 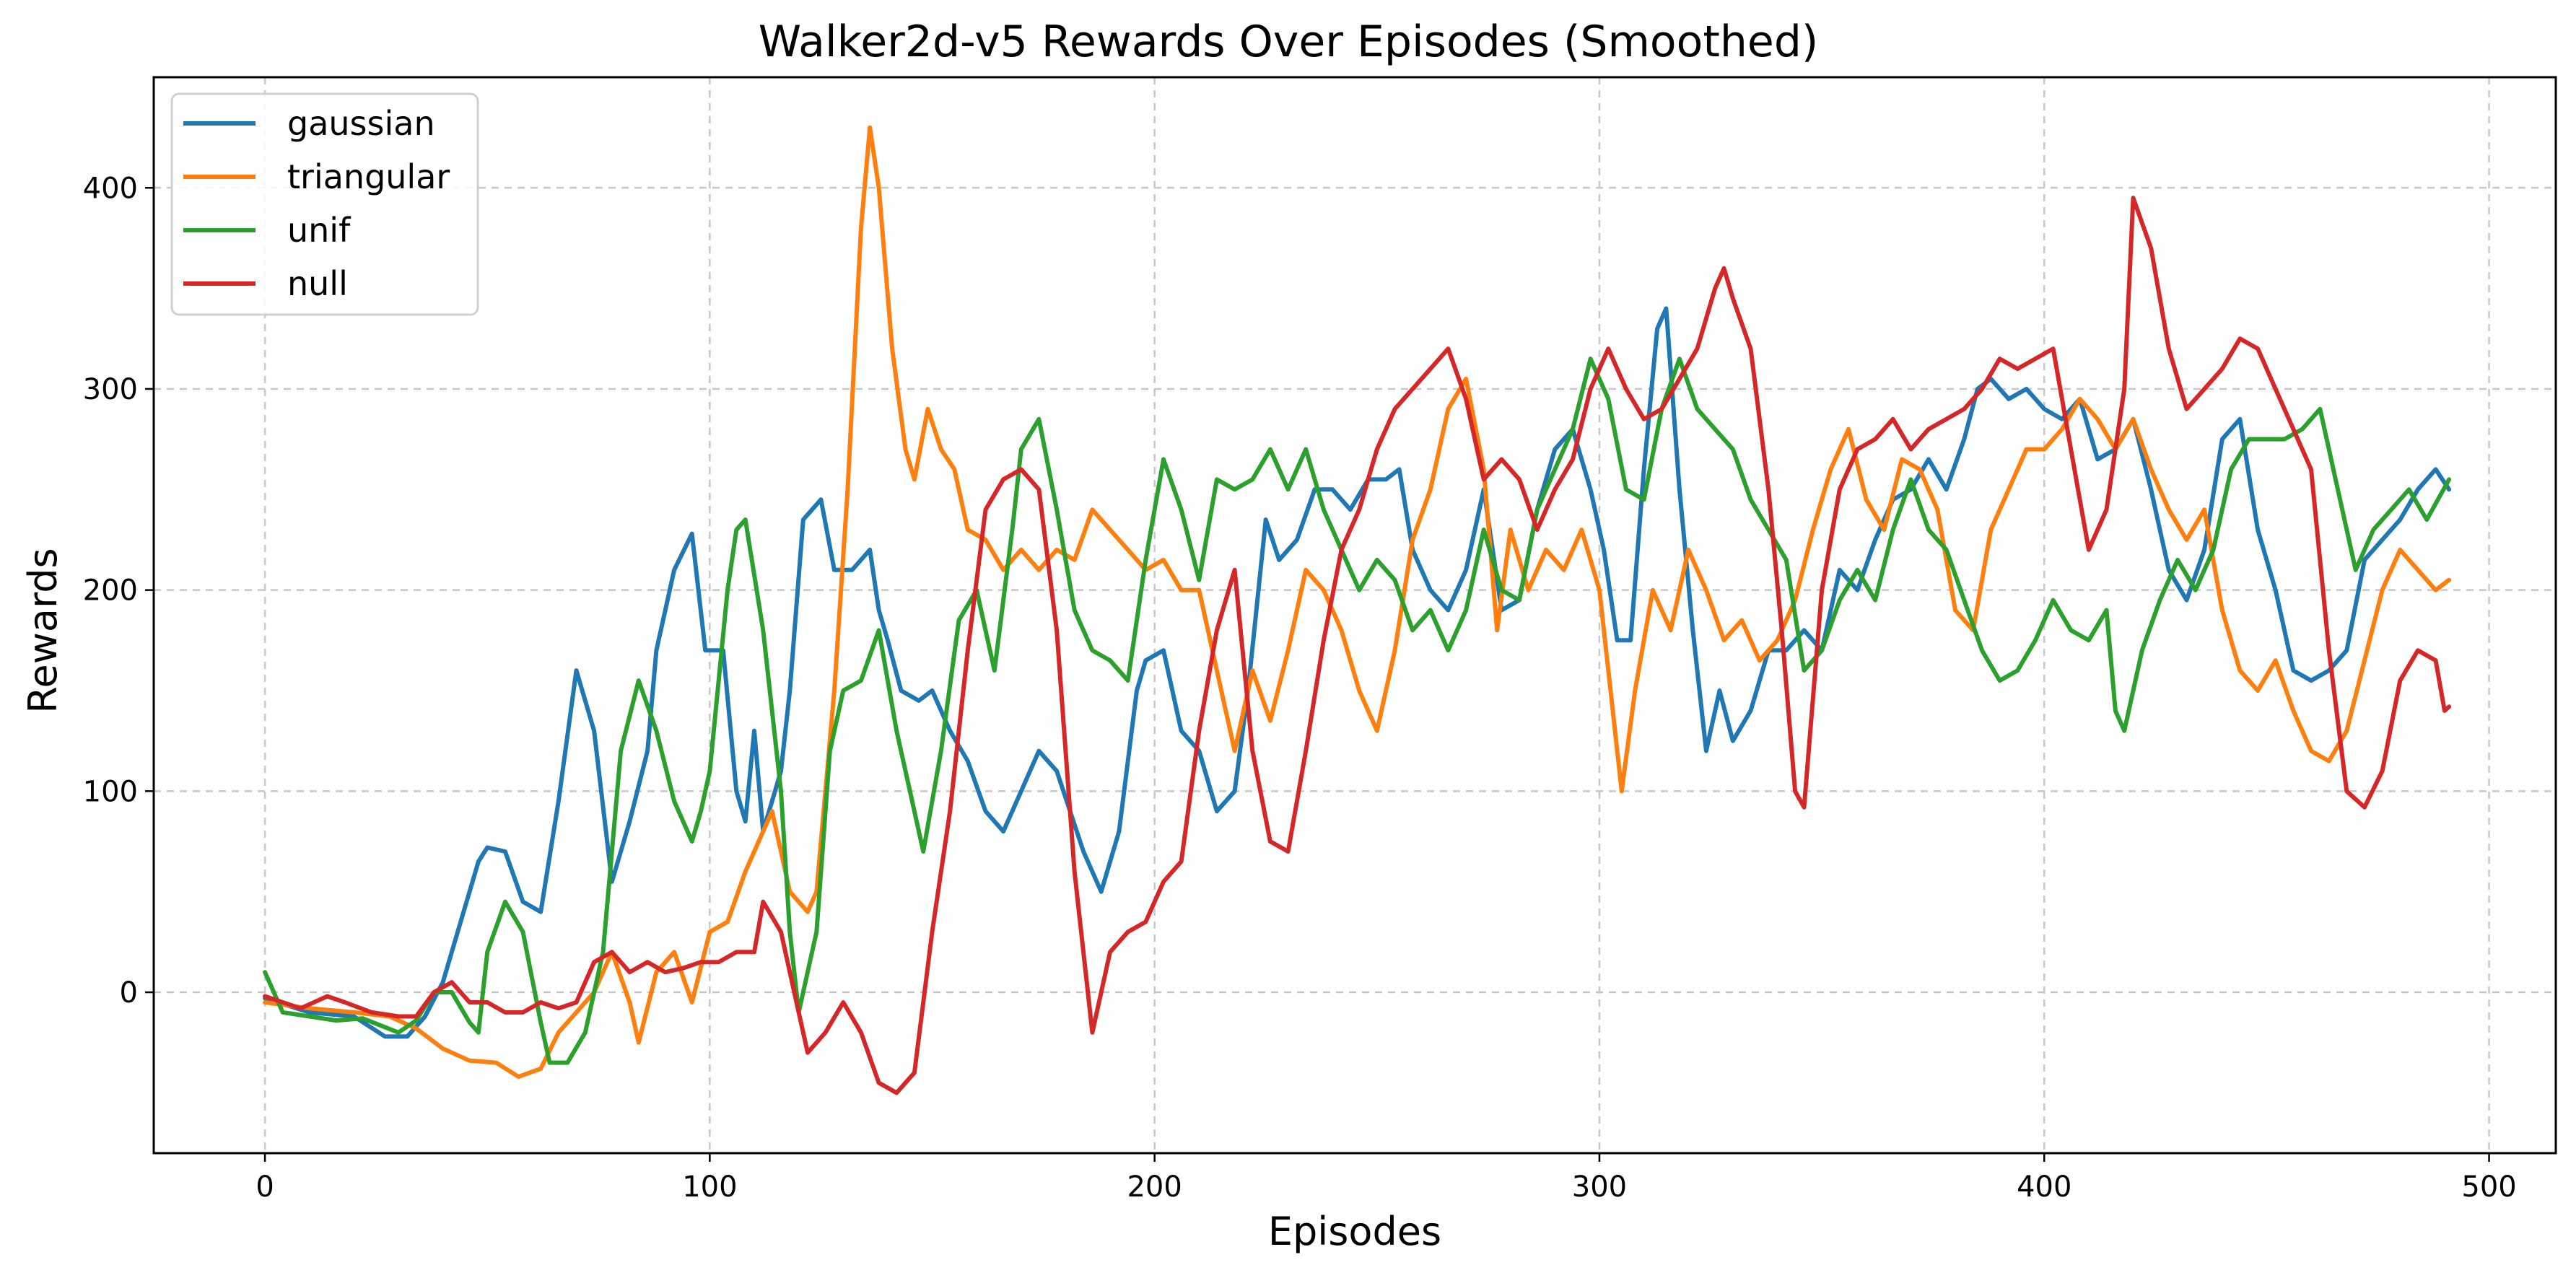 What do you see at coordinates (1354, 1231) in the screenshot?
I see `x-axis-label: Episodes` at bounding box center [1354, 1231].